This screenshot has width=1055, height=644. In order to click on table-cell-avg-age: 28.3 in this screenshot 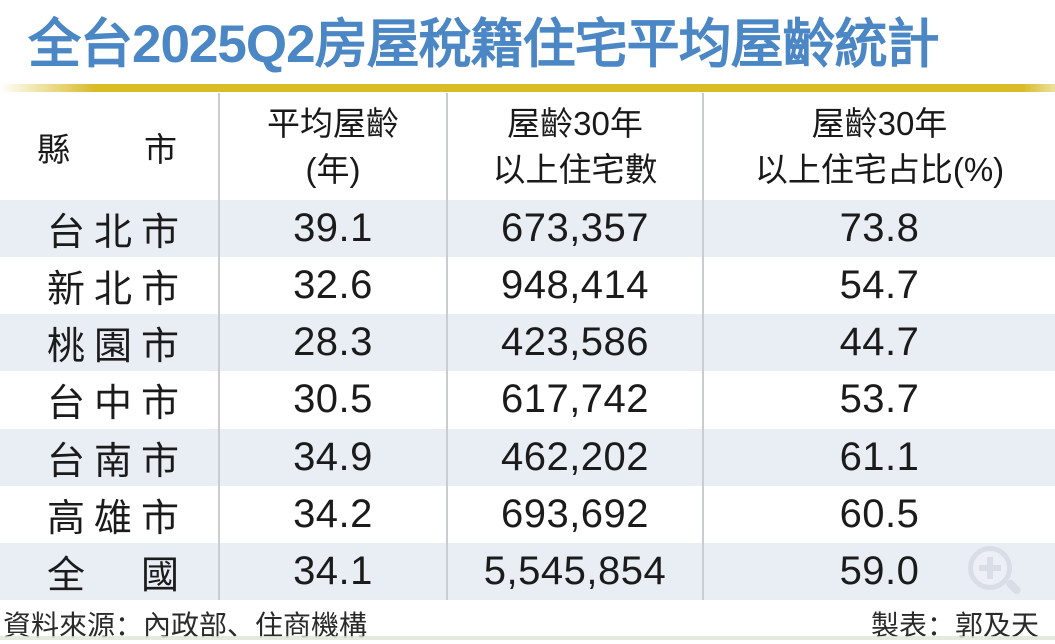, I will do `click(334, 343)`.